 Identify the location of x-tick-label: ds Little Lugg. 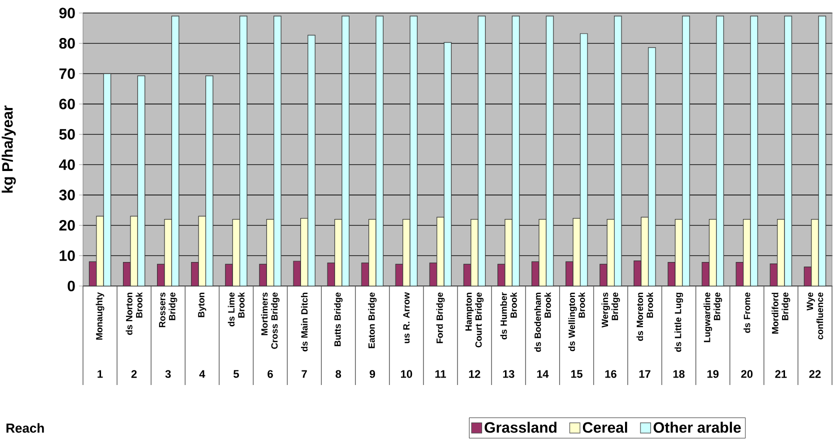
(679, 322).